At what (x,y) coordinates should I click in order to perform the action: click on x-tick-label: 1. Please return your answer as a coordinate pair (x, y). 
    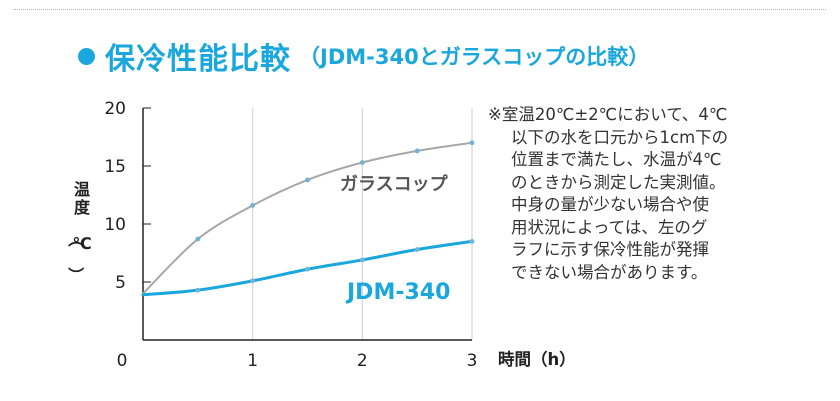
    Looking at the image, I should click on (252, 361).